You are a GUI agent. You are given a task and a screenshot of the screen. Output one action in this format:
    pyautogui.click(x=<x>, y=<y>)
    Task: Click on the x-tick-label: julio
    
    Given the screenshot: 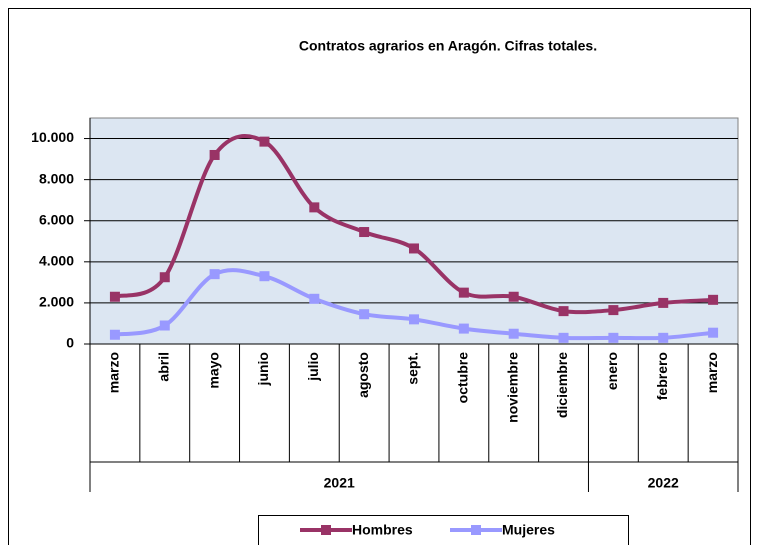 What is the action you would take?
    pyautogui.click(x=313, y=367)
    